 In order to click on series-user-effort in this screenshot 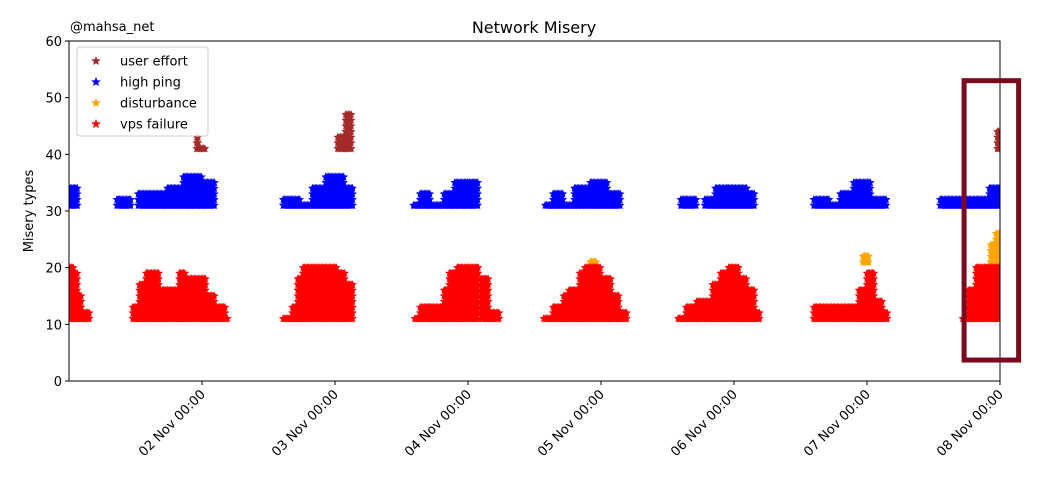, I will do `click(596, 131)`.